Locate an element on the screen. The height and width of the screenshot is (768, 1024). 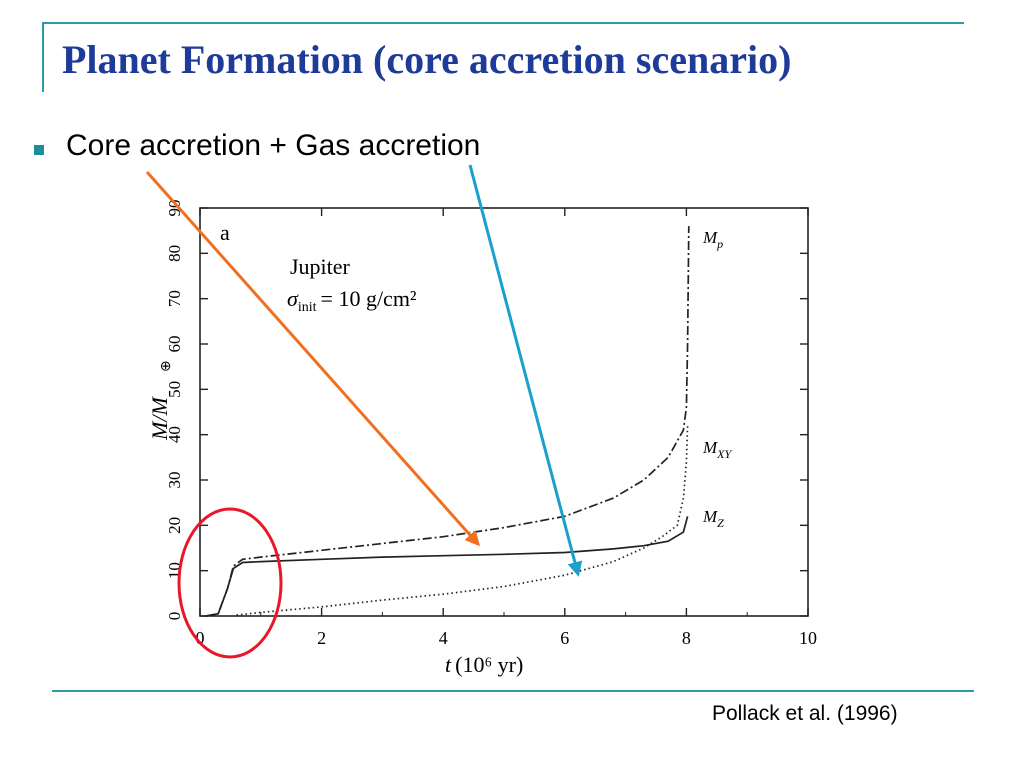
series-line-mxy is located at coordinates (462, 520).